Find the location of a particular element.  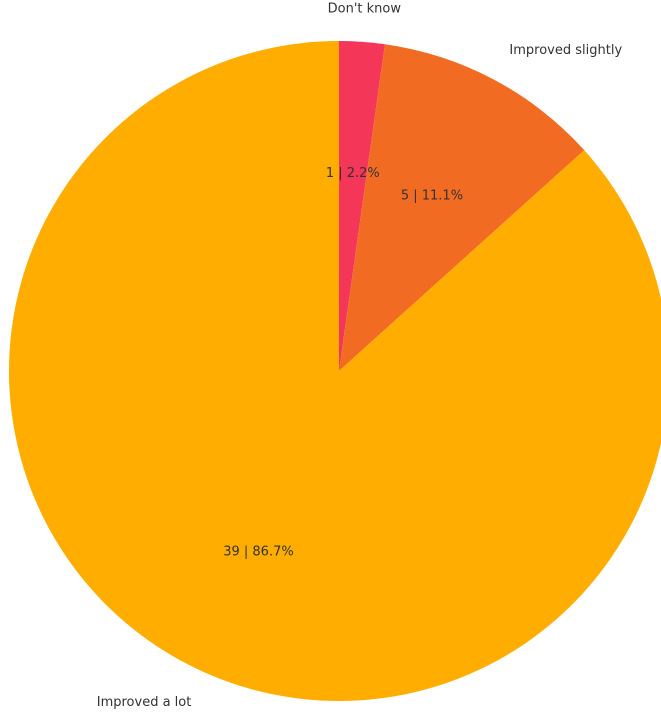

pie-slice-don-t-know is located at coordinates (362, 206).